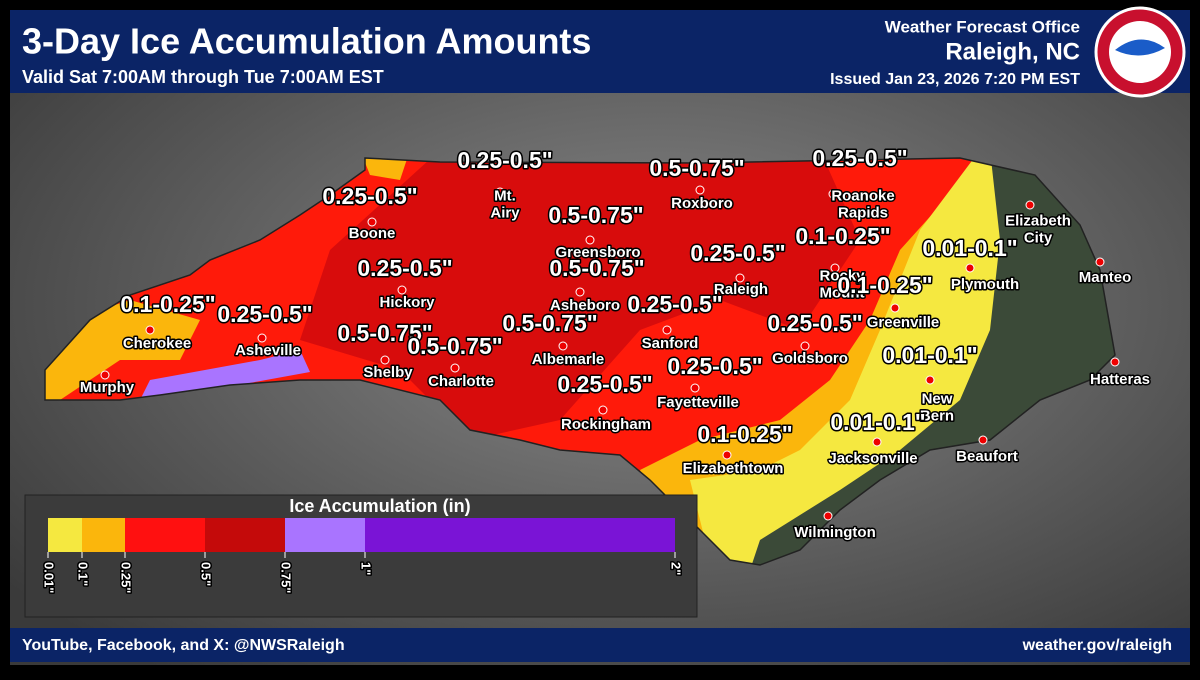 This screenshot has width=1200, height=680. What do you see at coordinates (862, 195) in the screenshot?
I see `city-name: Roanoke` at bounding box center [862, 195].